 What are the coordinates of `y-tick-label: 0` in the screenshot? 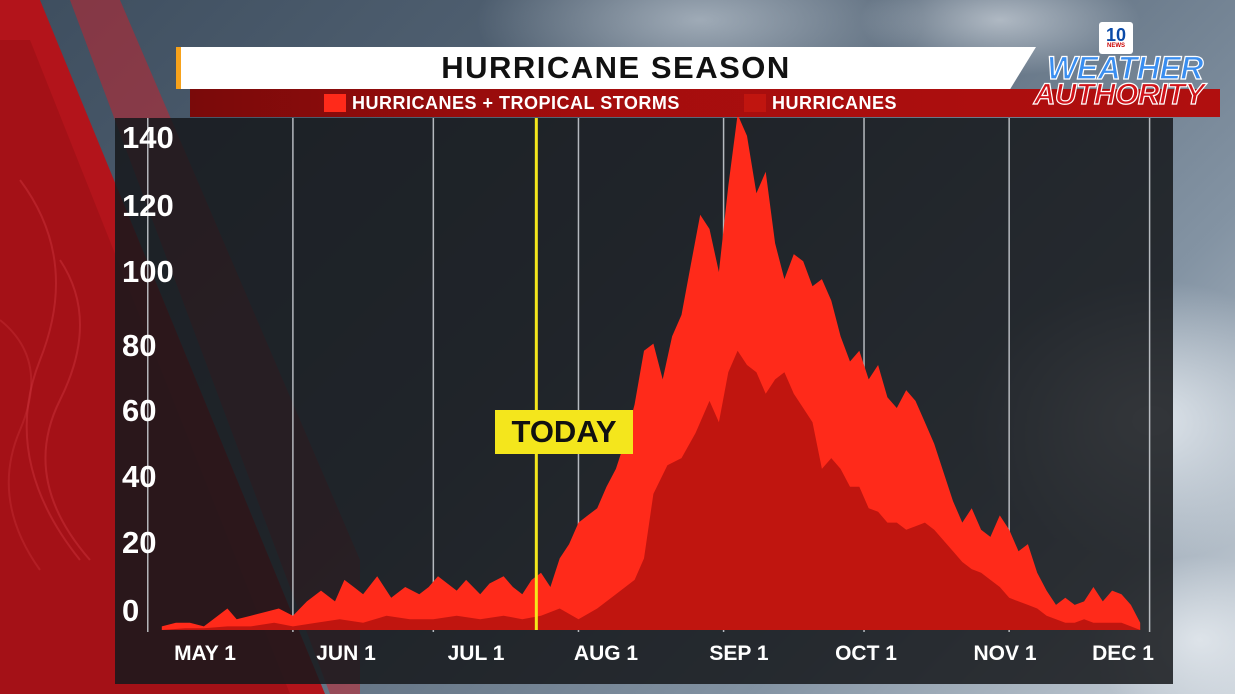 It's located at (131, 610).